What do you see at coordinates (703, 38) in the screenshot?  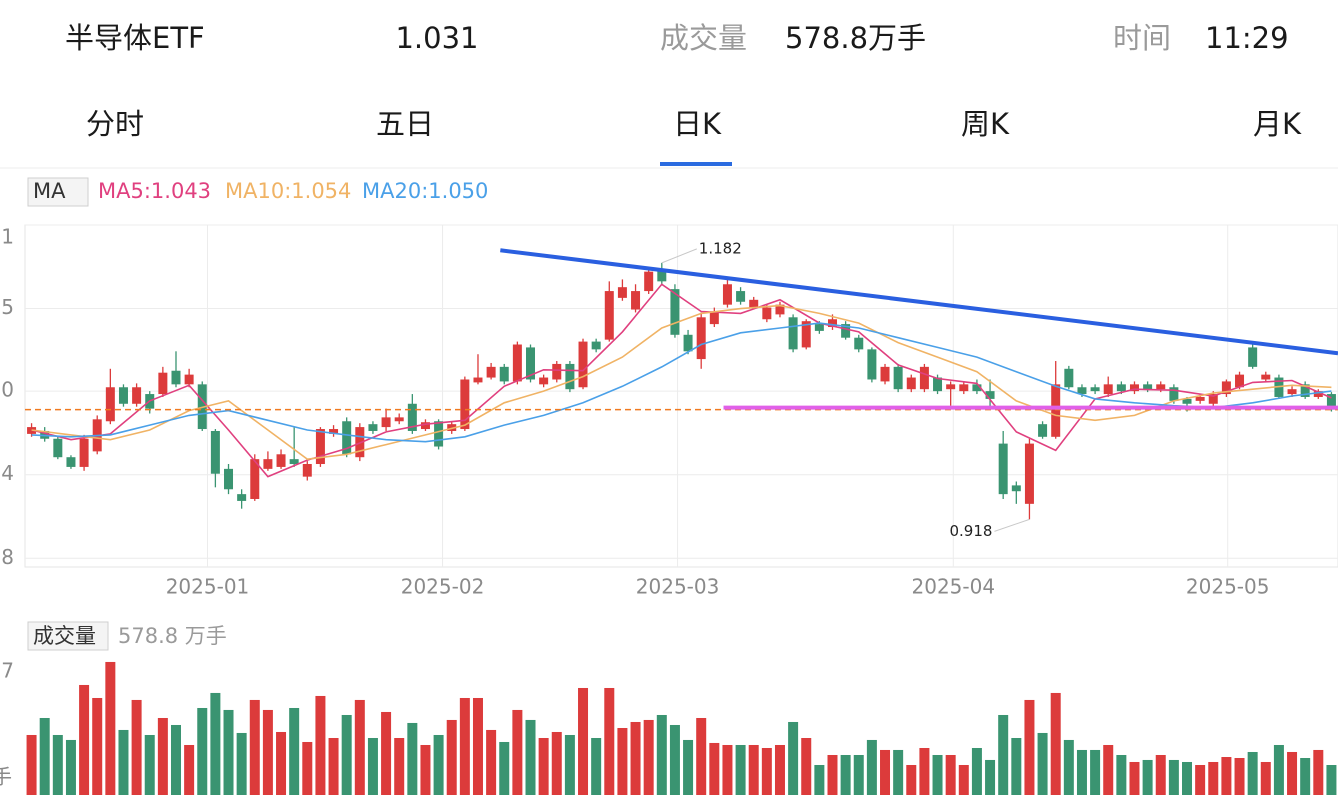 I see `volume-label: 成交量` at bounding box center [703, 38].